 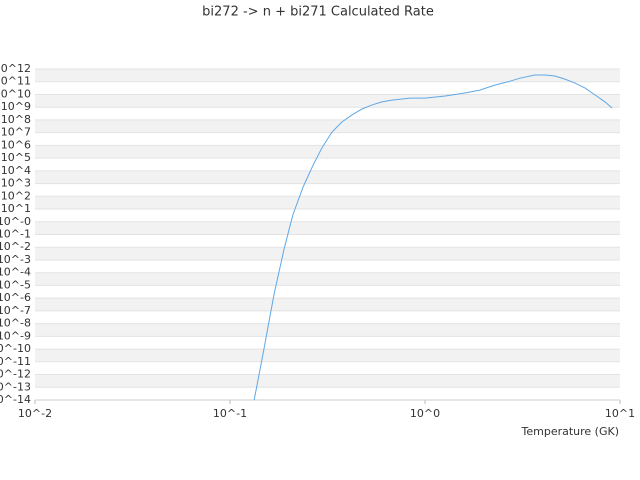 I want to click on y-tick-label: 10^-14, so click(x=15, y=399).